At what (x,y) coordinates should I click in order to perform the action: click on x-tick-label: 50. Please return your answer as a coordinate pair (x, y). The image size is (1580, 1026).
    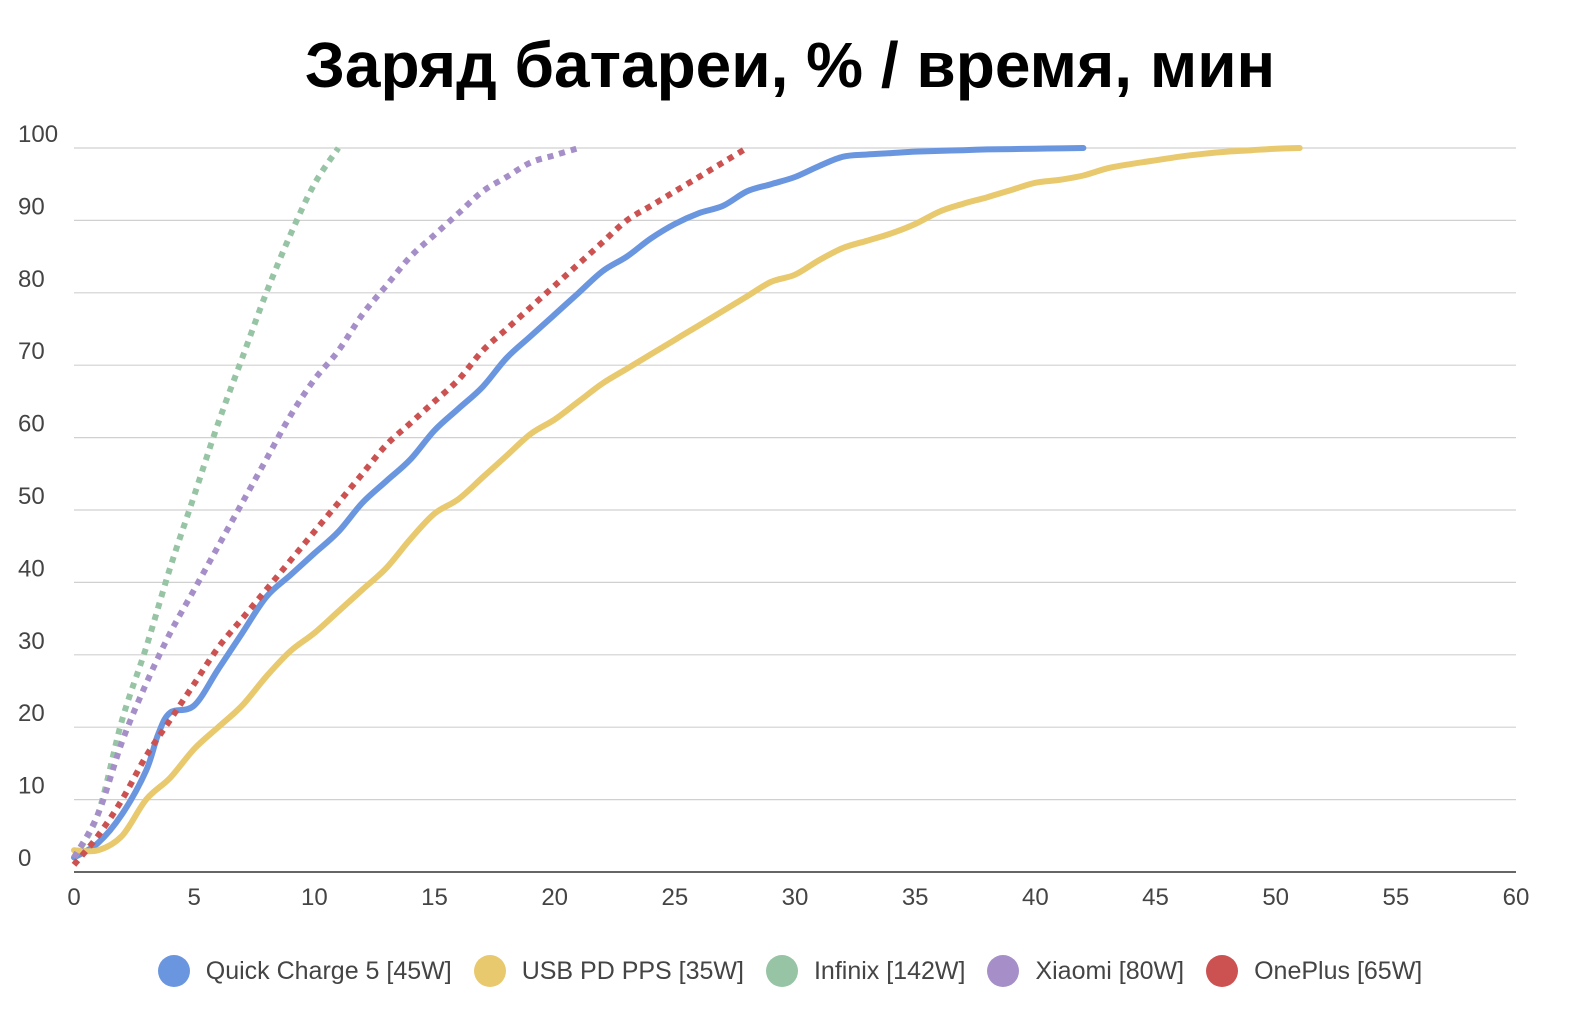
    Looking at the image, I should click on (1275, 897).